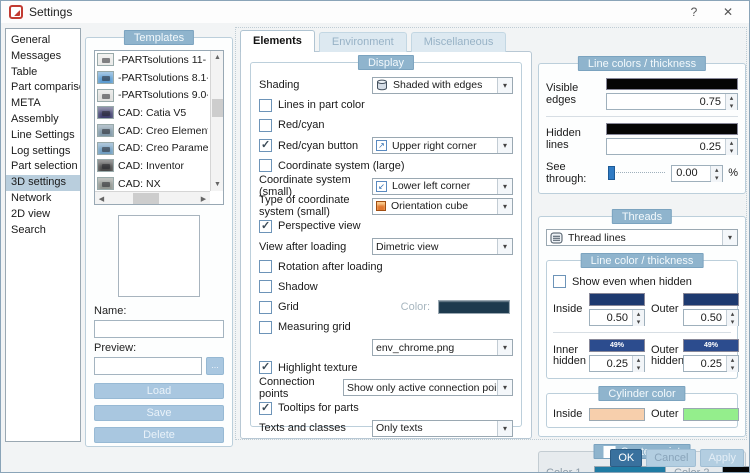 The width and height of the screenshot is (750, 473). What do you see at coordinates (26, 103) in the screenshot?
I see `sidebar-item-meta: META` at bounding box center [26, 103].